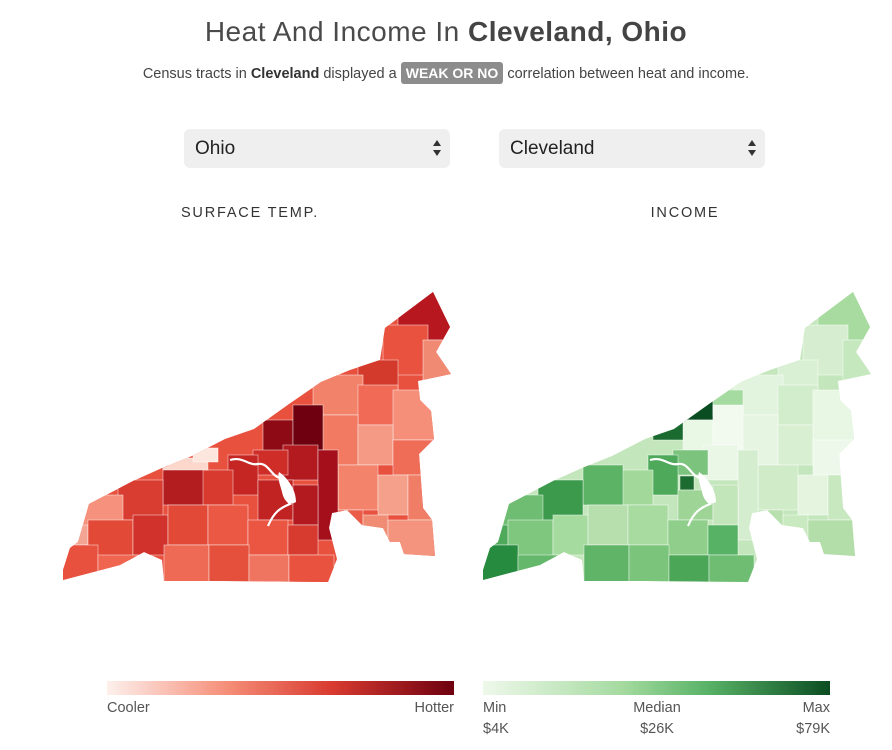 The image size is (892, 750). I want to click on summary-text-2: displayed a, so click(360, 74).